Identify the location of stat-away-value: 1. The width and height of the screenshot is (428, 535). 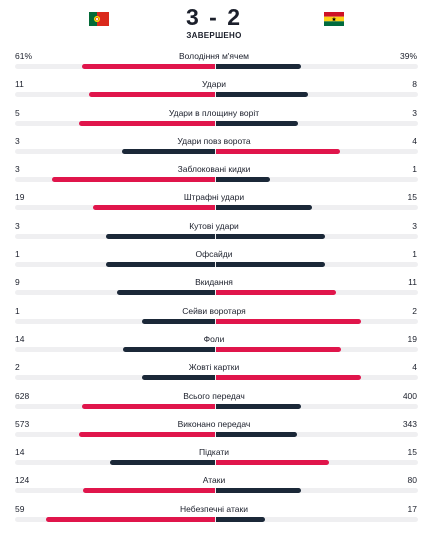
(414, 254).